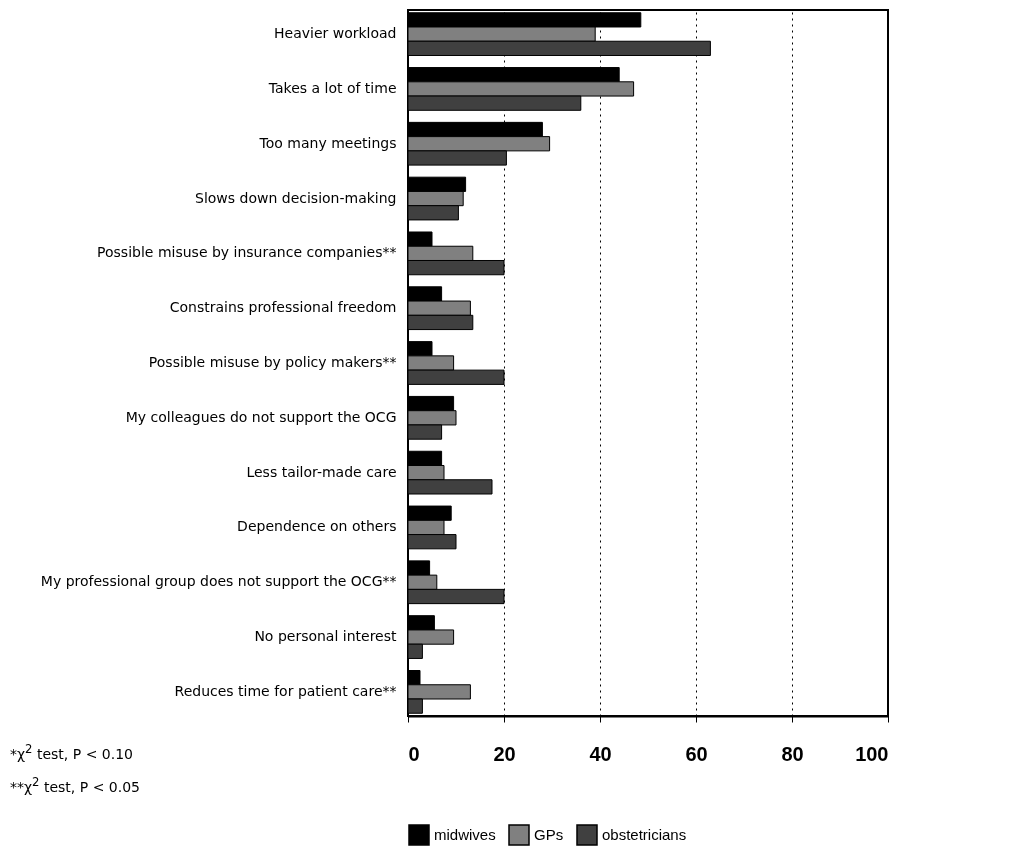 Image resolution: width=1014 pixels, height=864 pixels. I want to click on x-tick-label: 80, so click(792, 753).